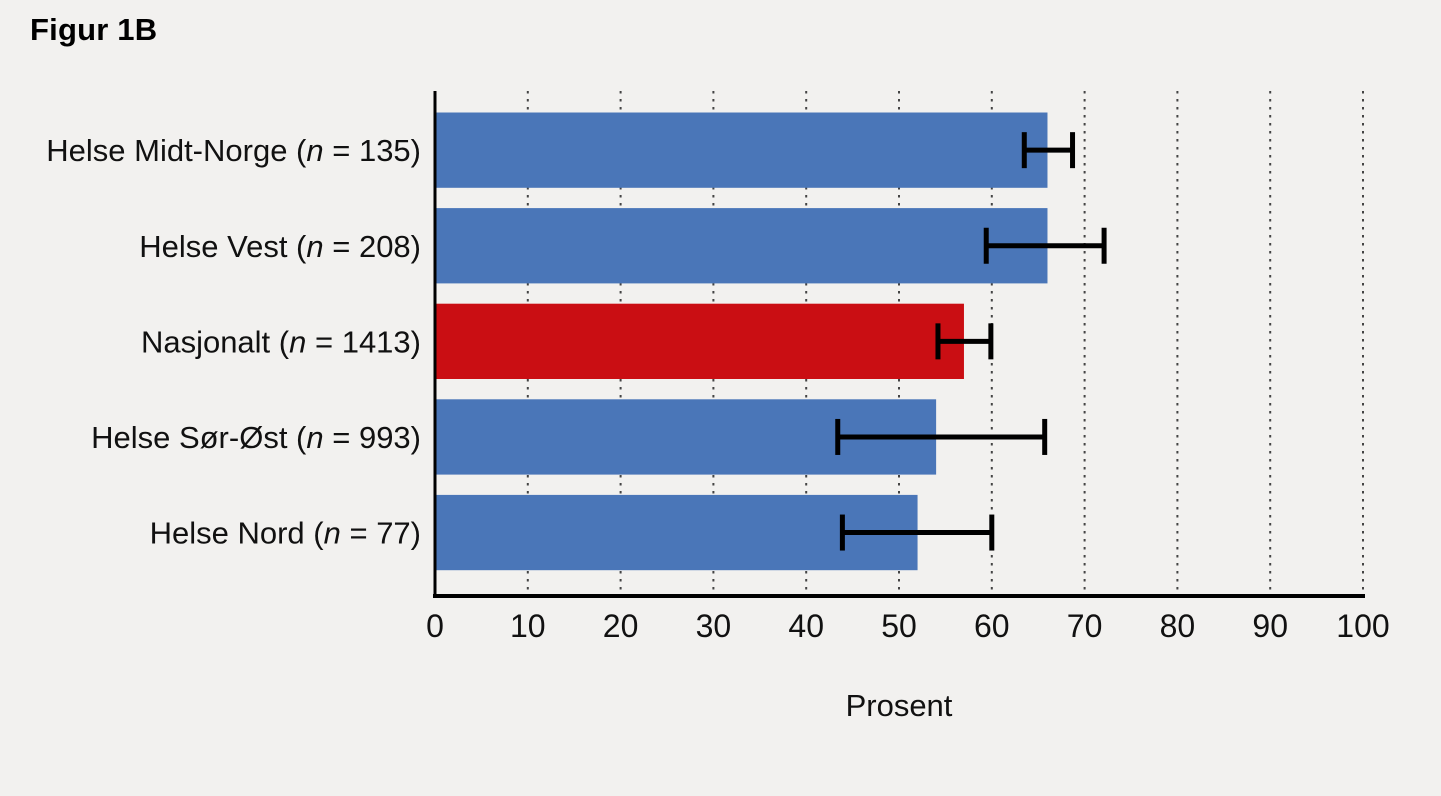 This screenshot has width=1441, height=796. Describe the element at coordinates (992, 626) in the screenshot. I see `x-tick-label: 60` at that location.